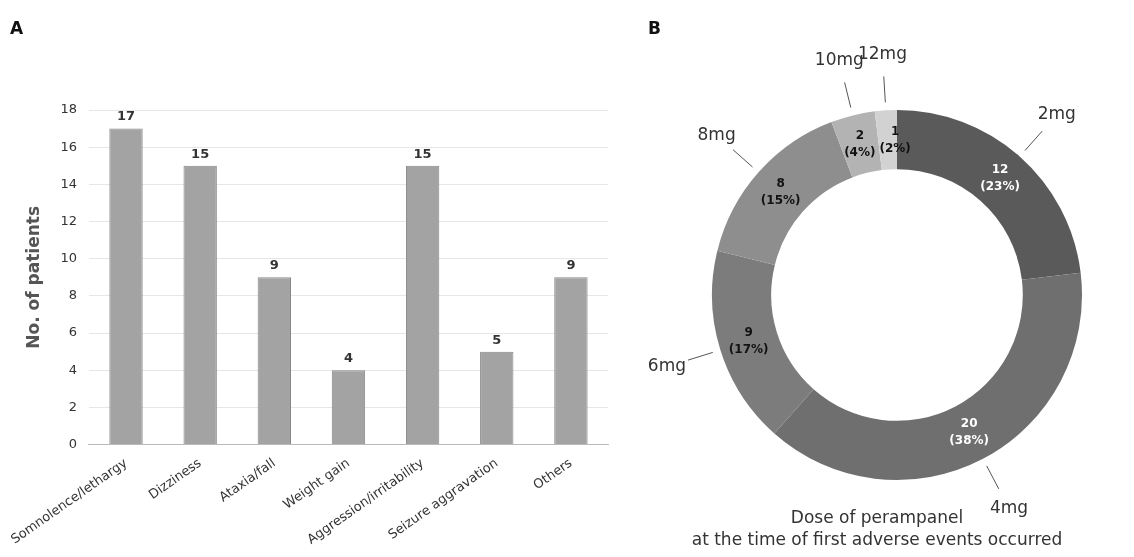 Image resolution: width=1134 pixels, height=557 pixels. What do you see at coordinates (68, 109) in the screenshot?
I see `y-tick-label: 18` at bounding box center [68, 109].